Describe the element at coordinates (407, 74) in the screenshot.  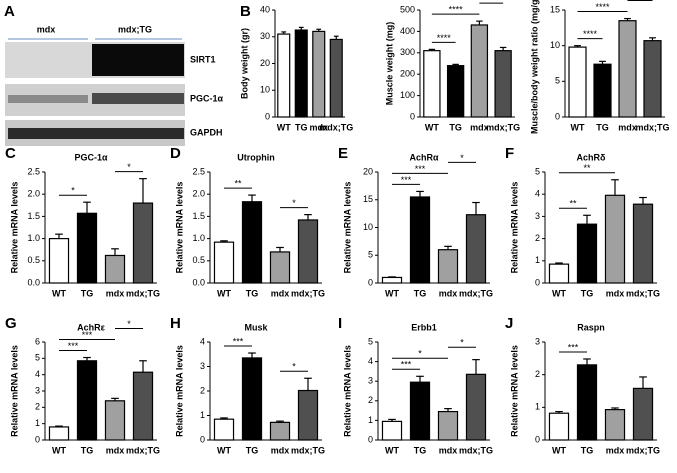
I see `y-tick-label: 200` at that location.